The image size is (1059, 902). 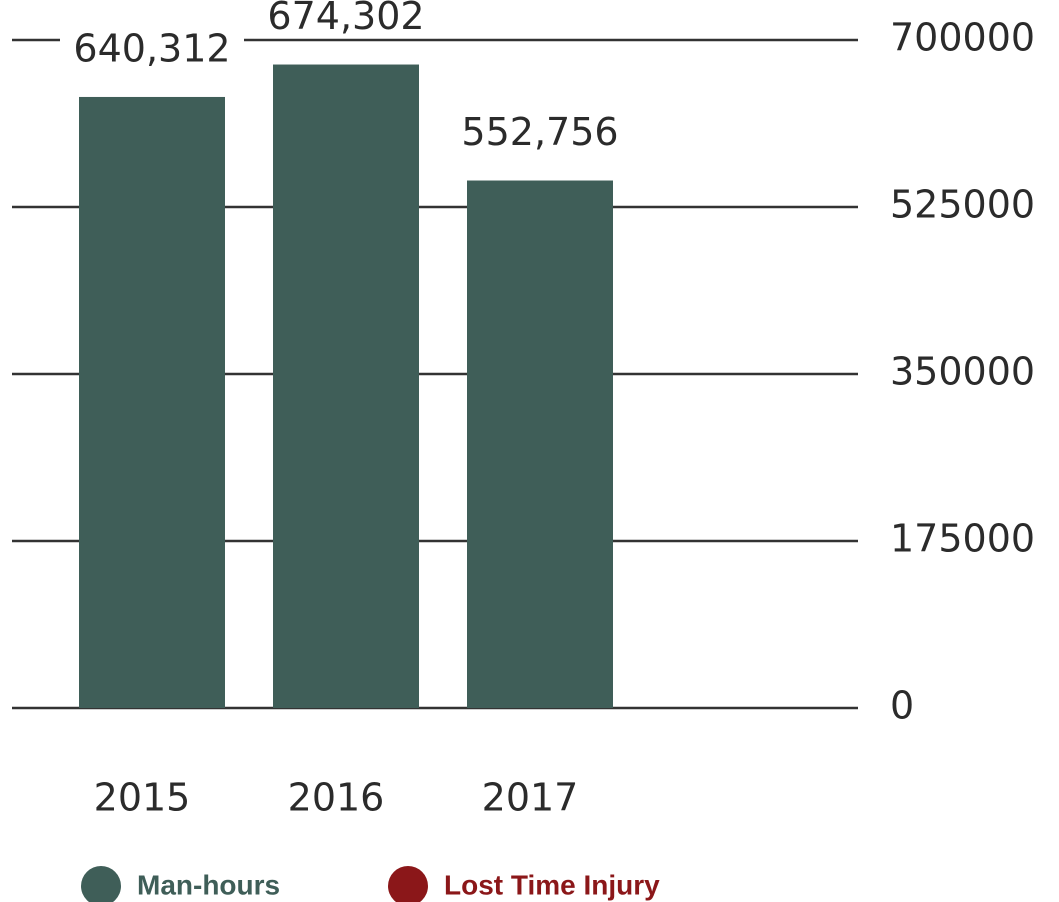 I want to click on value-label: 640,312, so click(x=151, y=48).